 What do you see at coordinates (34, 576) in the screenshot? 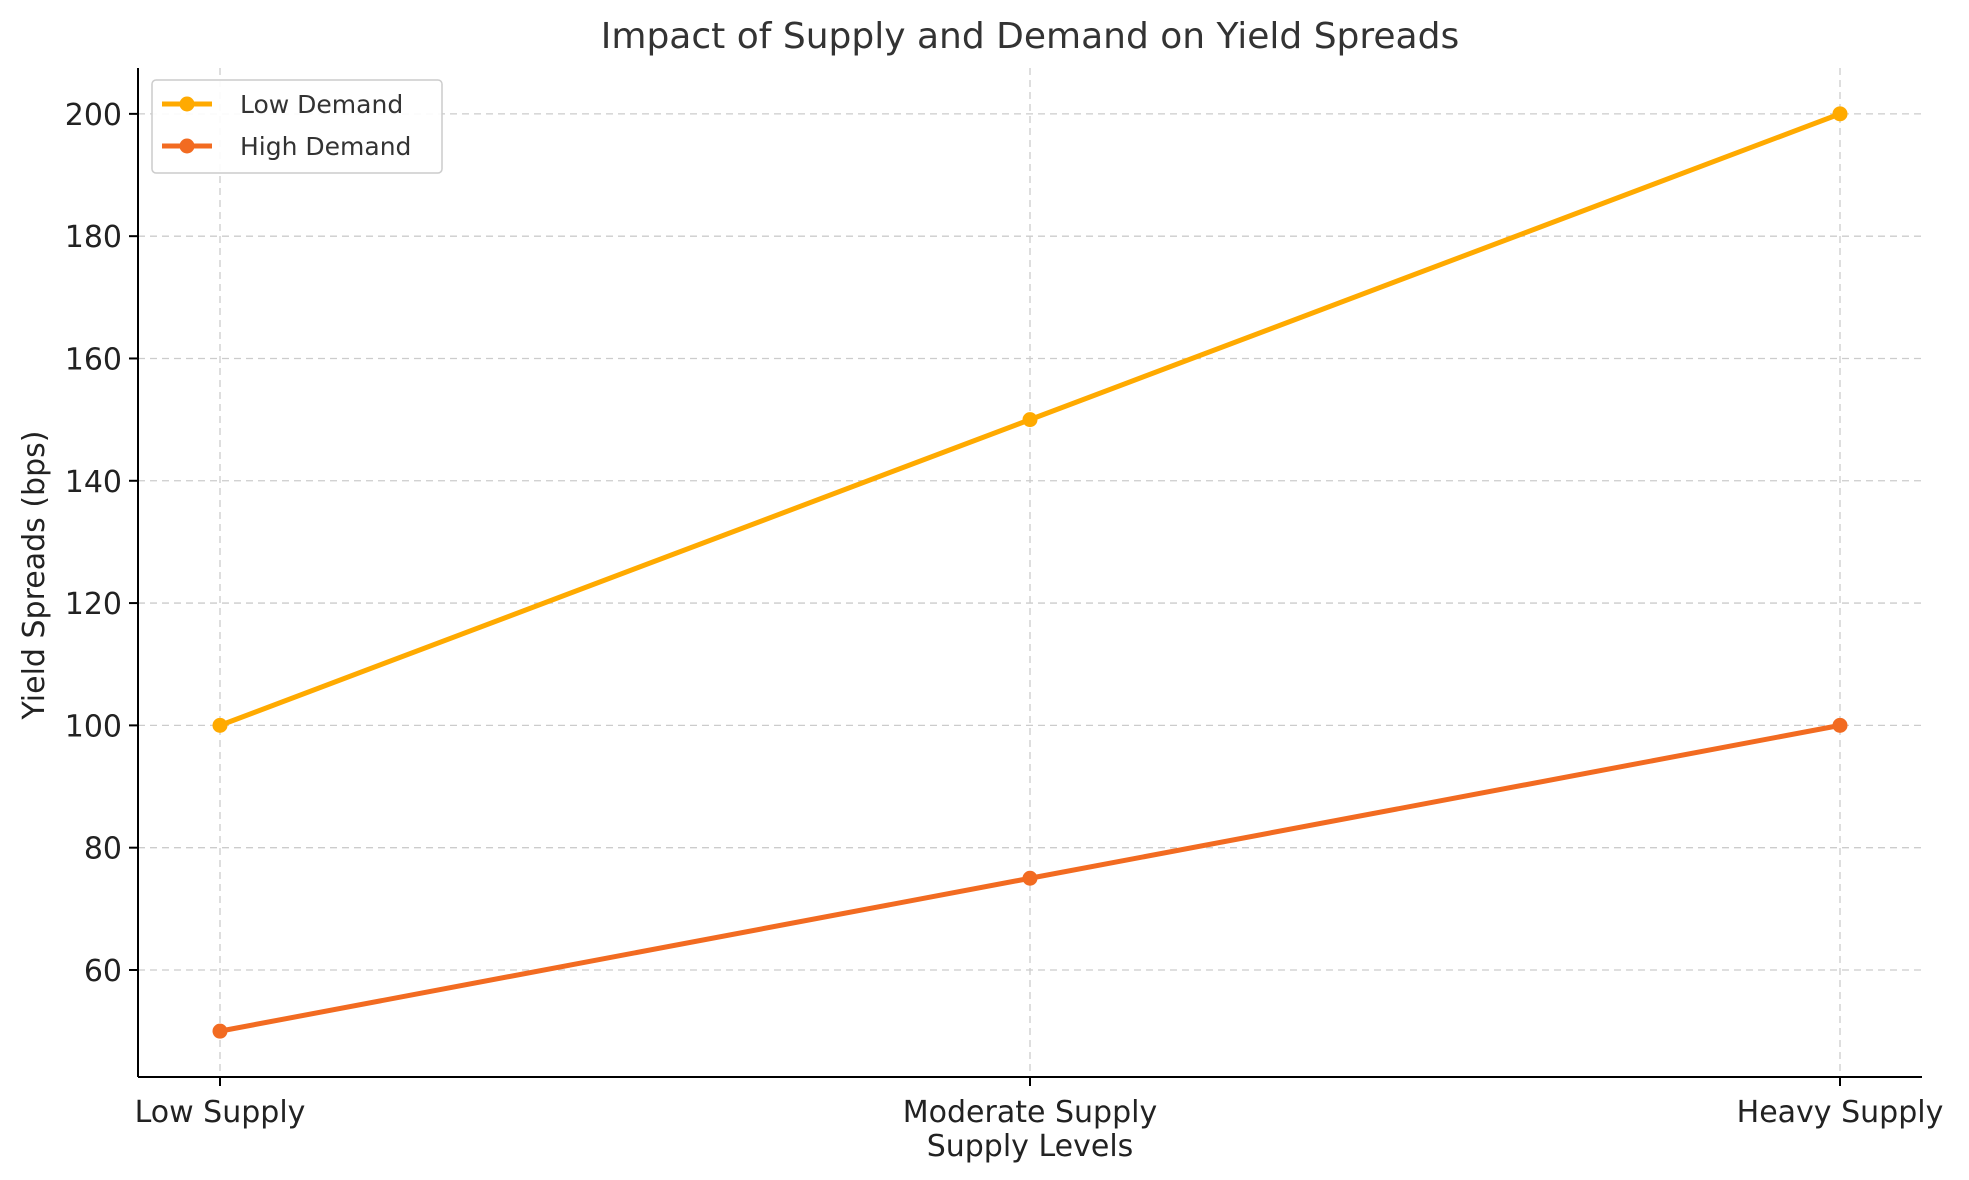
I see `y-axis-label: Yield Spreads (bps)` at bounding box center [34, 576].